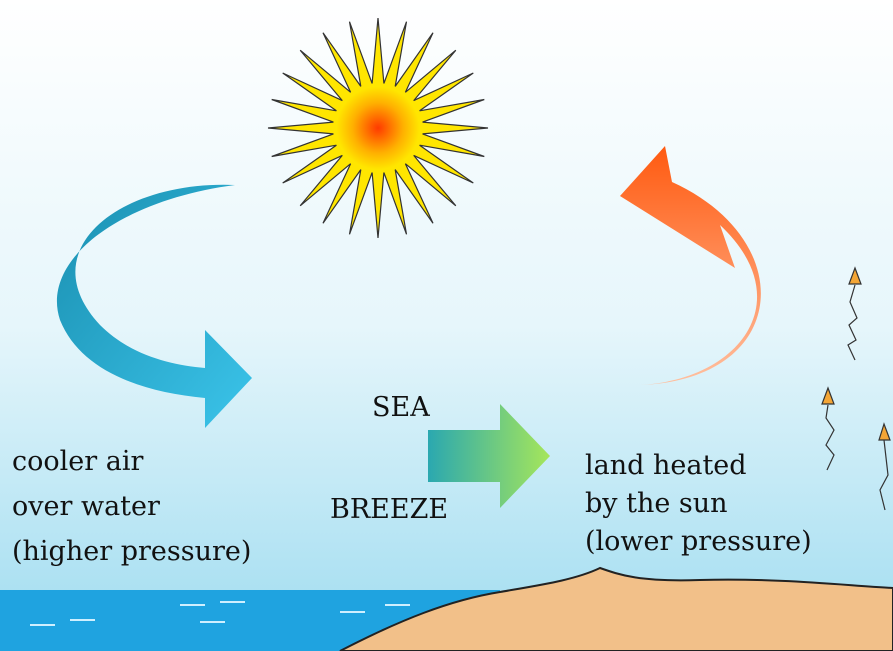 The height and width of the screenshot is (651, 893). What do you see at coordinates (220, 613) in the screenshot?
I see `waves` at bounding box center [220, 613].